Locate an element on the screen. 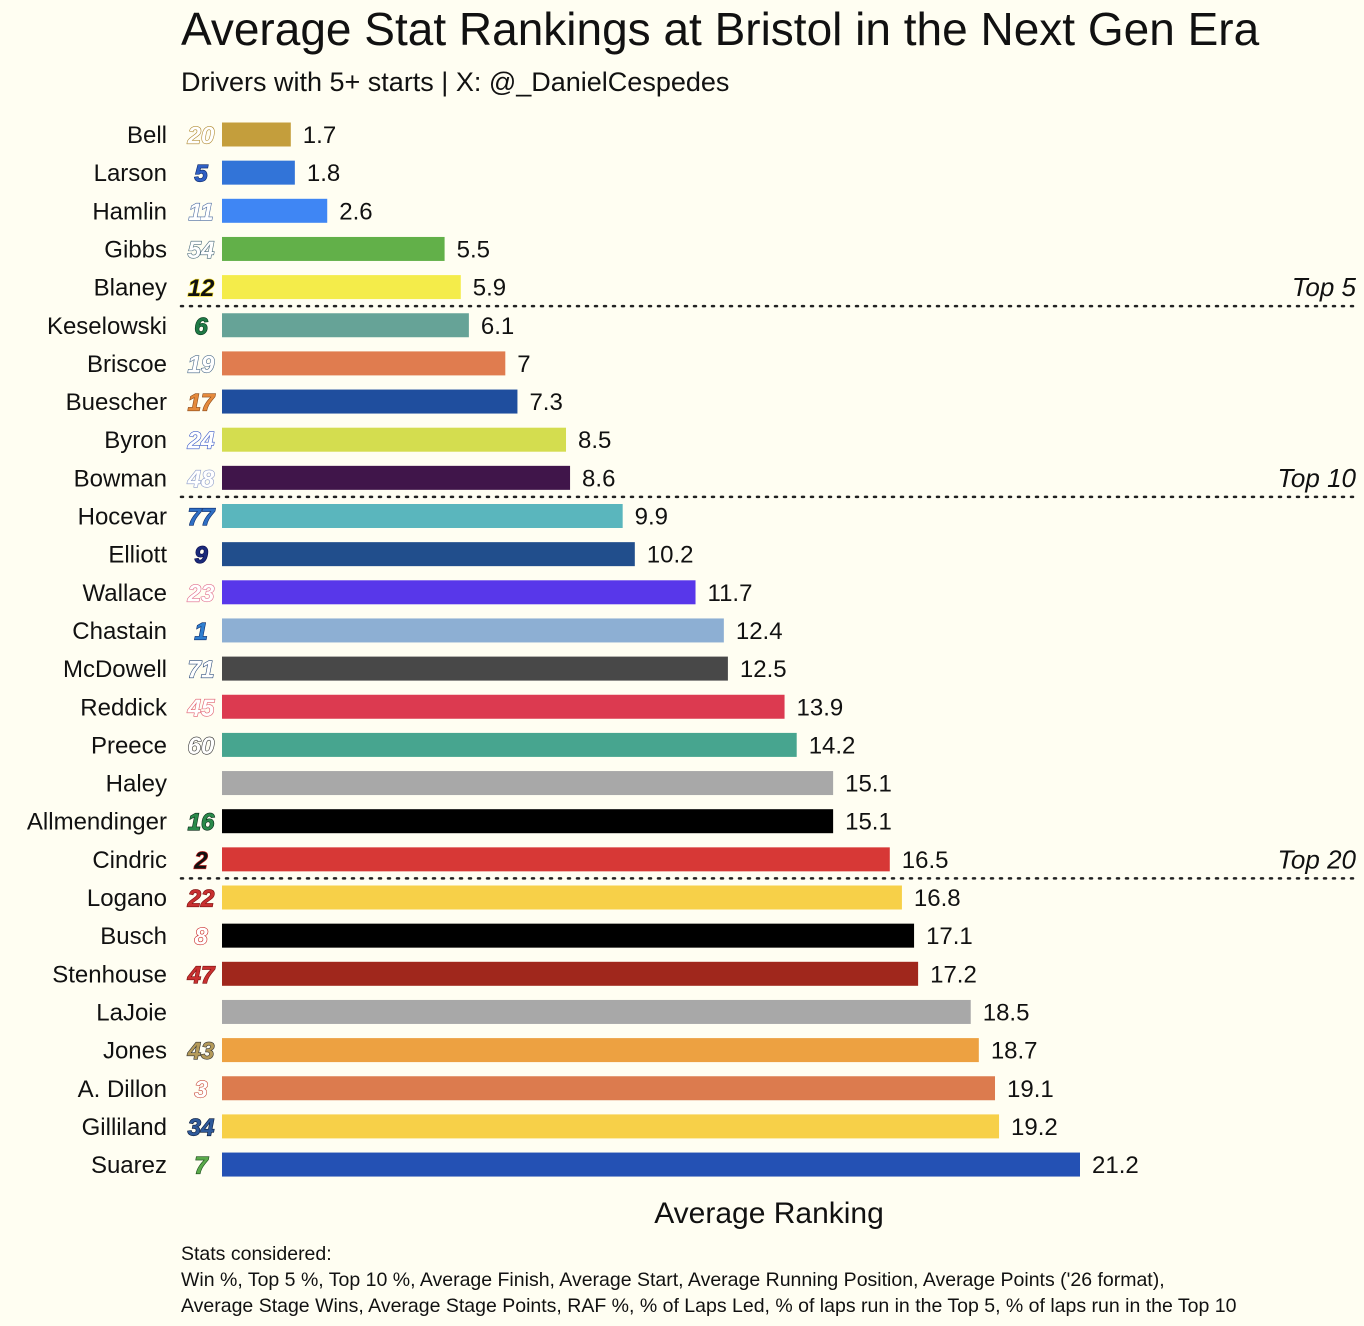  x-axis-label: Average Ranking is located at coordinates (769, 1213).